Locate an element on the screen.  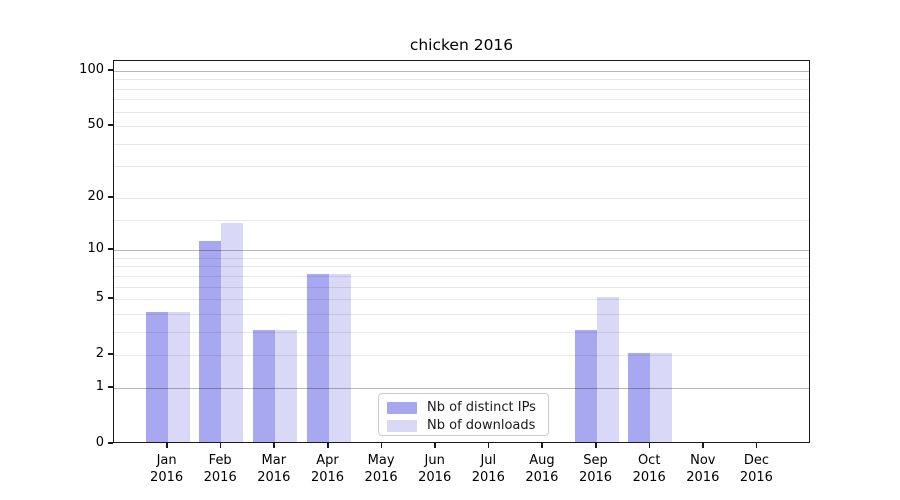
legend: Nb of distinct IPs Nb of downloads is located at coordinates (463, 414).